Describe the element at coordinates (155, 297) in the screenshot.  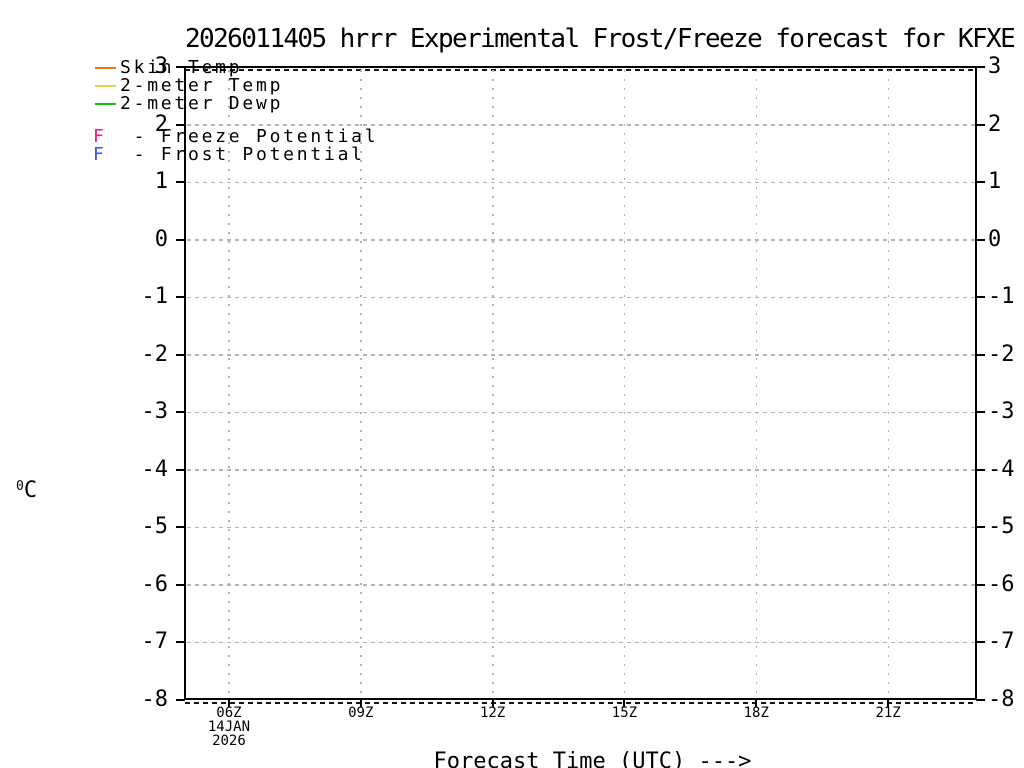
I see `y-axis-label-left: -1` at that location.